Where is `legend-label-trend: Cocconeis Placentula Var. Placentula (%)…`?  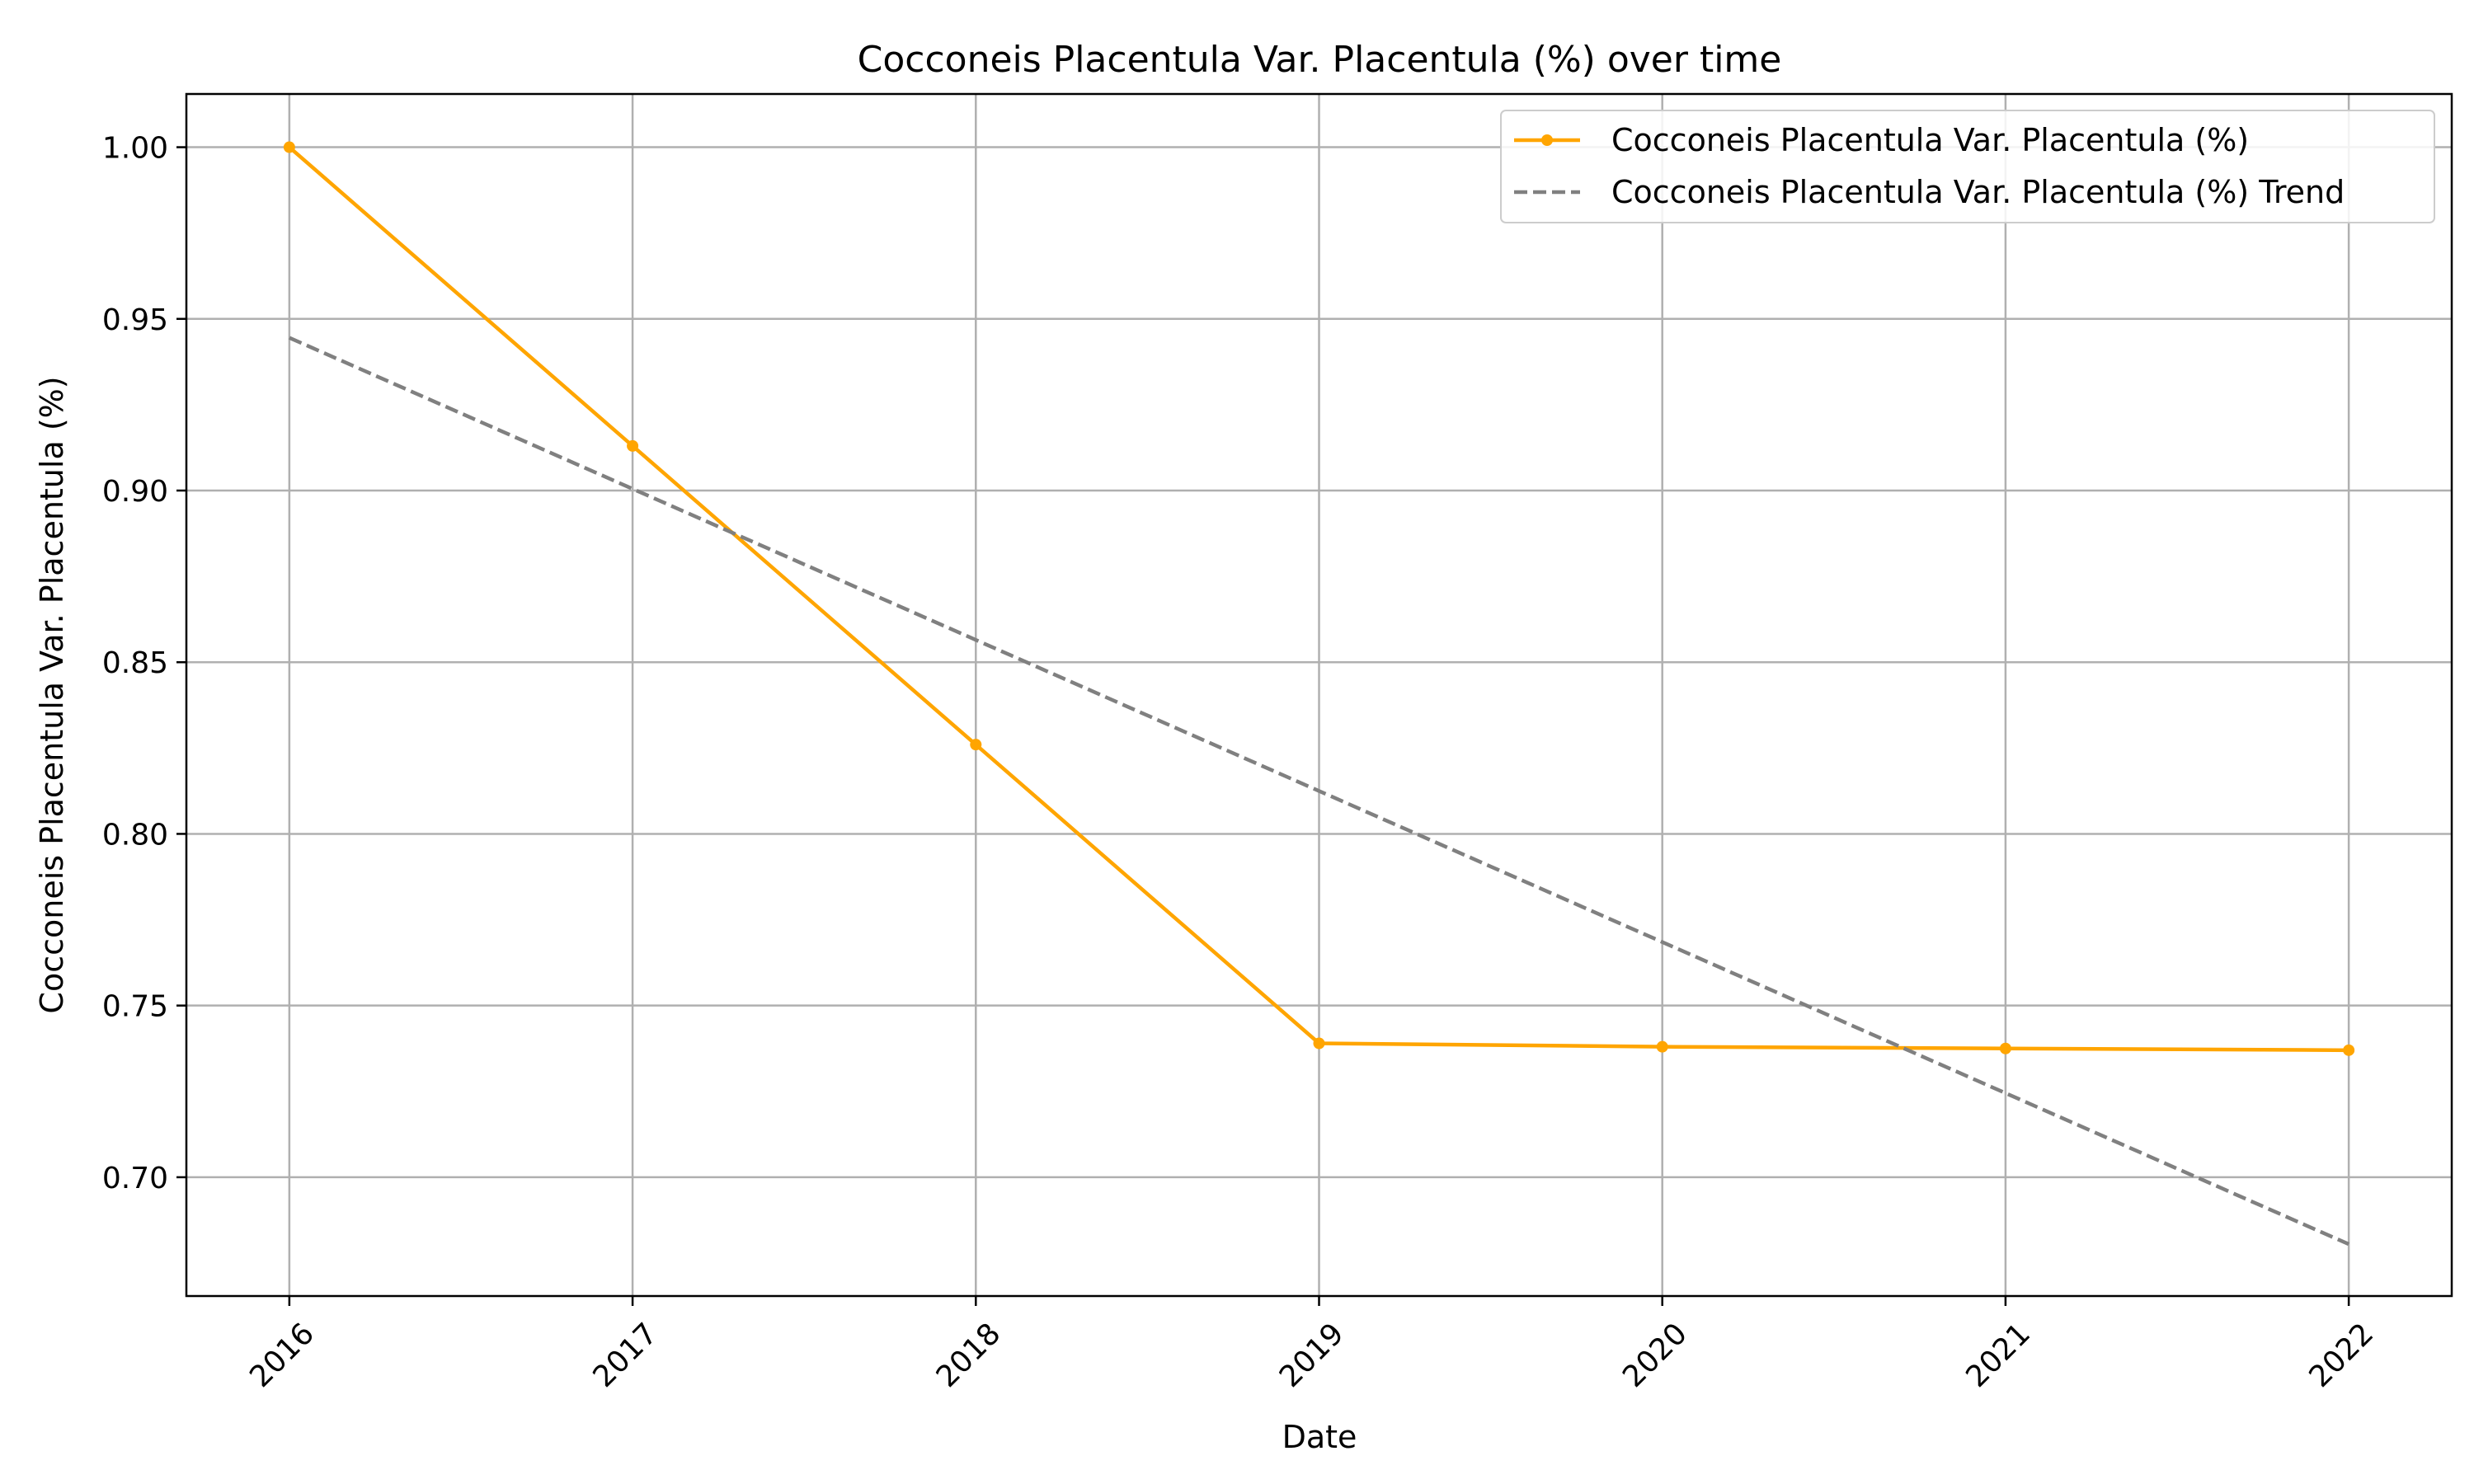
legend-label-trend: Cocconeis Placentula Var. Placentula (%)… is located at coordinates (1978, 192).